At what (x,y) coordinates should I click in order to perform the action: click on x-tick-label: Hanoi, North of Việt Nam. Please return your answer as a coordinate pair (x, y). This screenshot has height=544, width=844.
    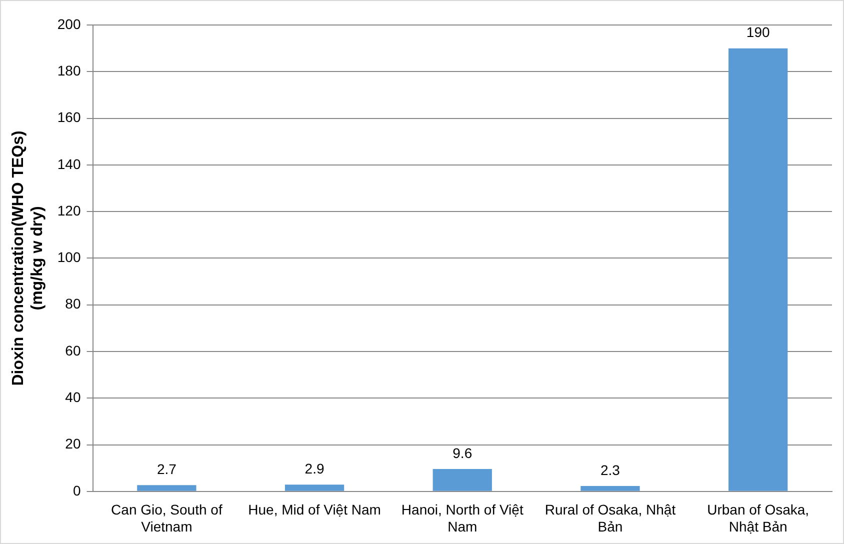
    Looking at the image, I should click on (462, 518).